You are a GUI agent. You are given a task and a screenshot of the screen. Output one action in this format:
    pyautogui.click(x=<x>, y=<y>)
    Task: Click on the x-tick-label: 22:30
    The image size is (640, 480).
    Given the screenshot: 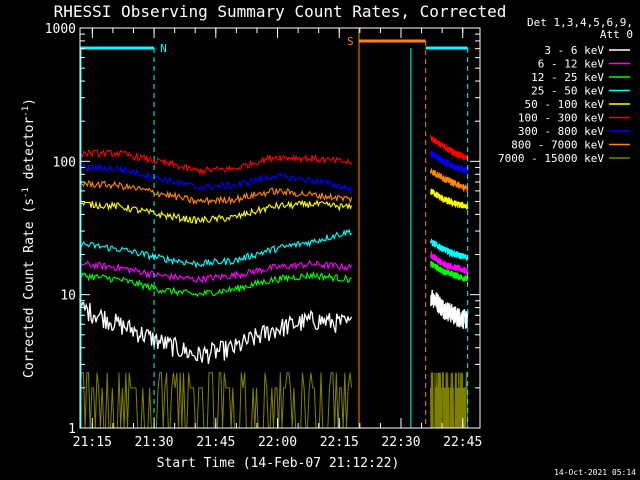 What is the action you would take?
    pyautogui.click(x=400, y=442)
    